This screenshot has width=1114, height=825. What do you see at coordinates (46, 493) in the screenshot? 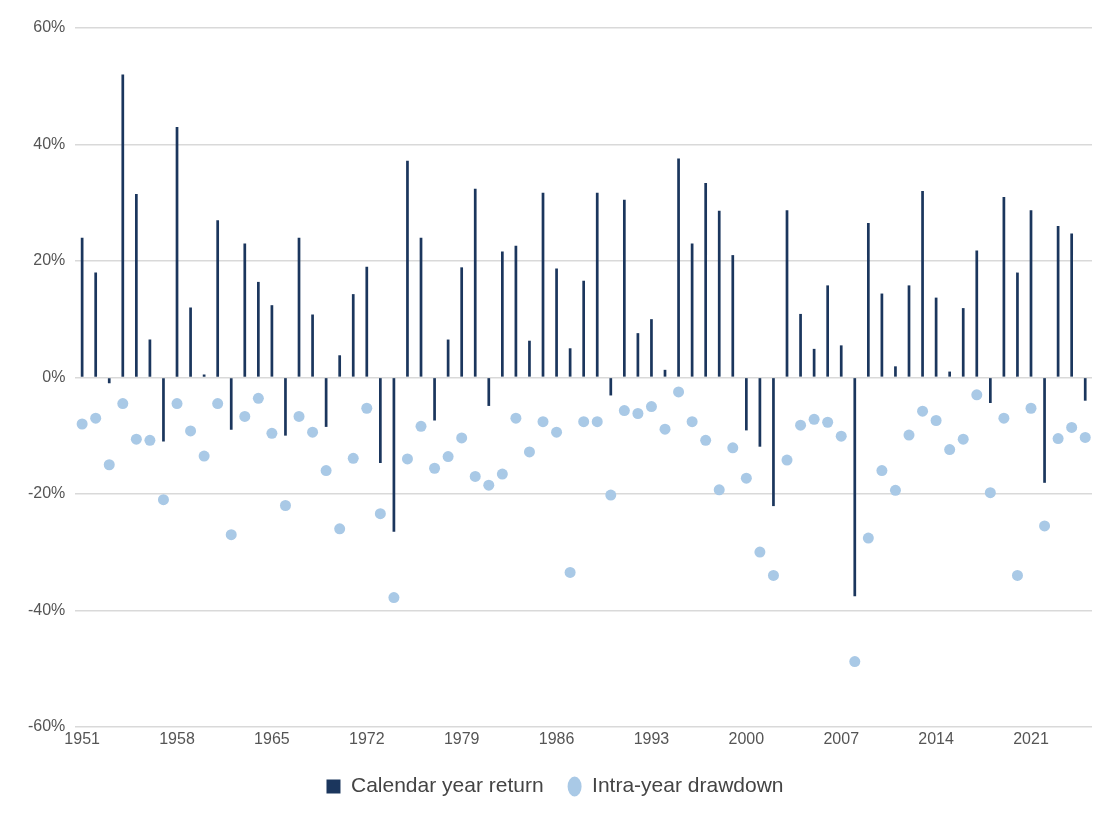
I see `y-tick-label: -20%` at bounding box center [46, 493].